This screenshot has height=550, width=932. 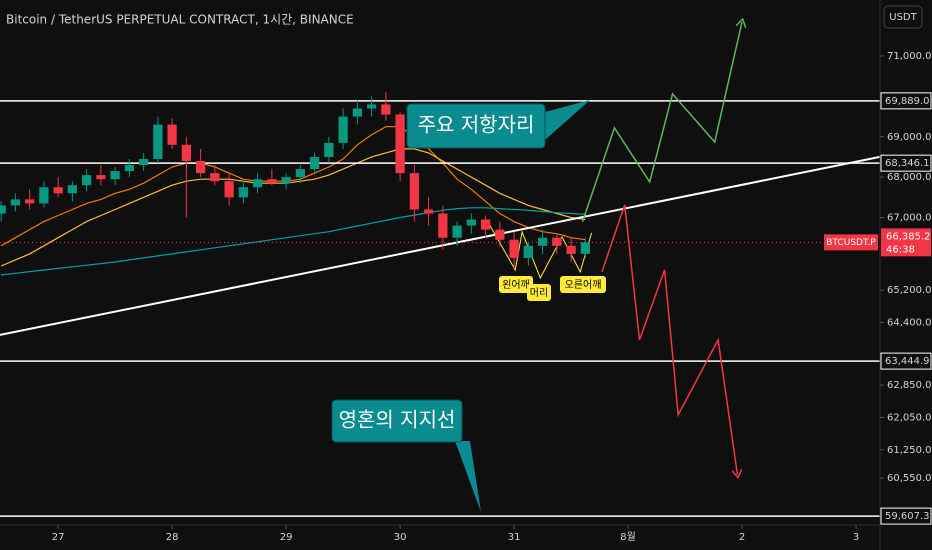 I want to click on x-tick-label: 8월, so click(x=628, y=537).